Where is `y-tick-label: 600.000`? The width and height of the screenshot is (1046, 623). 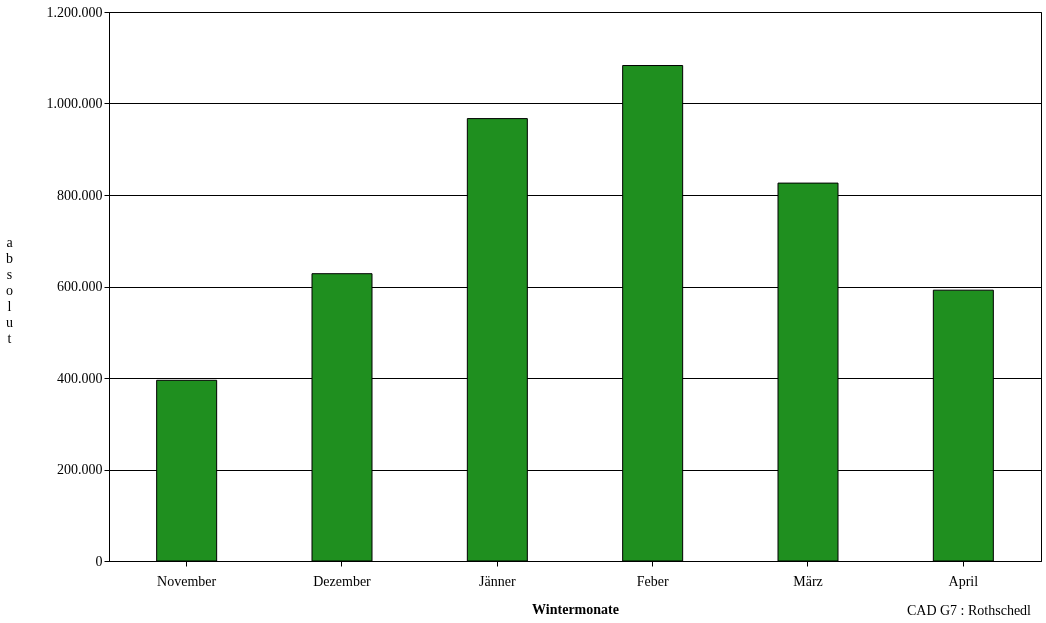
y-tick-label: 600.000 is located at coordinates (80, 286).